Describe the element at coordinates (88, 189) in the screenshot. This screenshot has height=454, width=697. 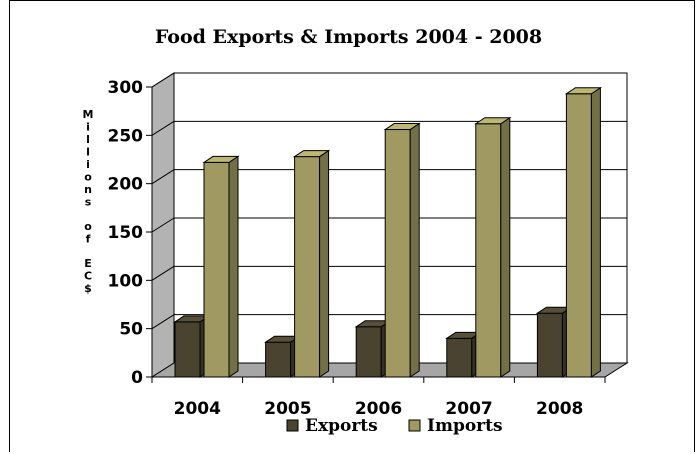
I see `y-label-char: n` at that location.